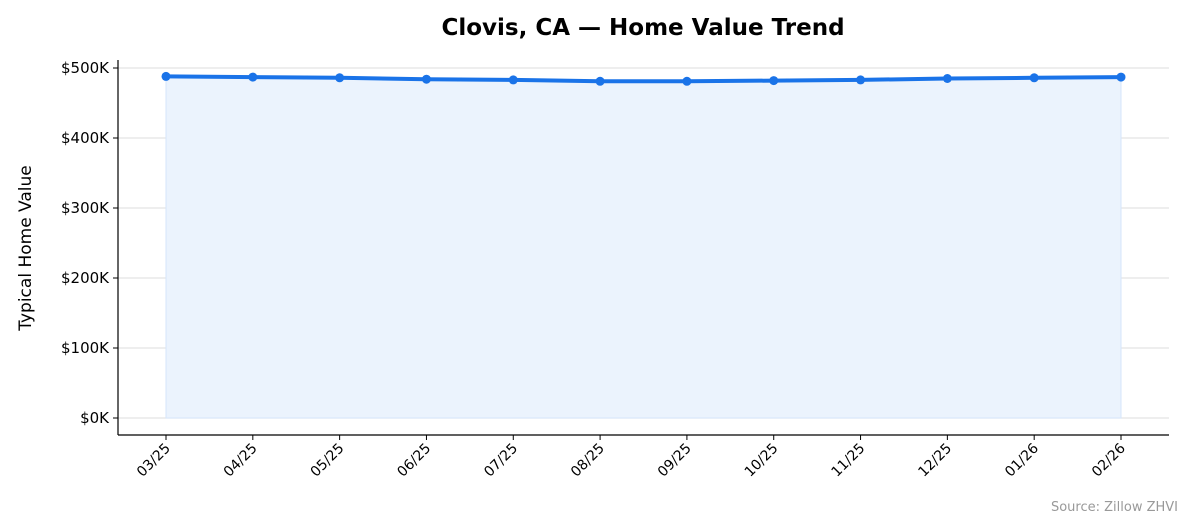 Image resolution: width=1194 pixels, height=529 pixels. I want to click on x-tick-label: 08/25, so click(588, 461).